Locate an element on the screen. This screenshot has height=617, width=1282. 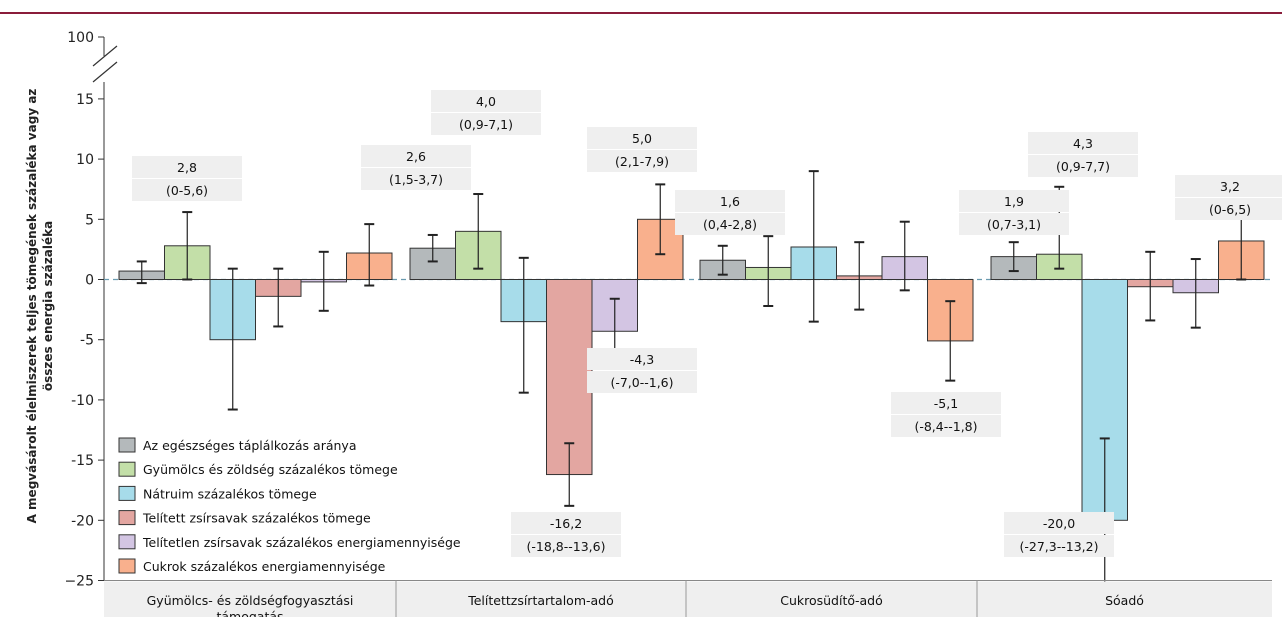
annotation-value: 4,3 is located at coordinates (1083, 143).